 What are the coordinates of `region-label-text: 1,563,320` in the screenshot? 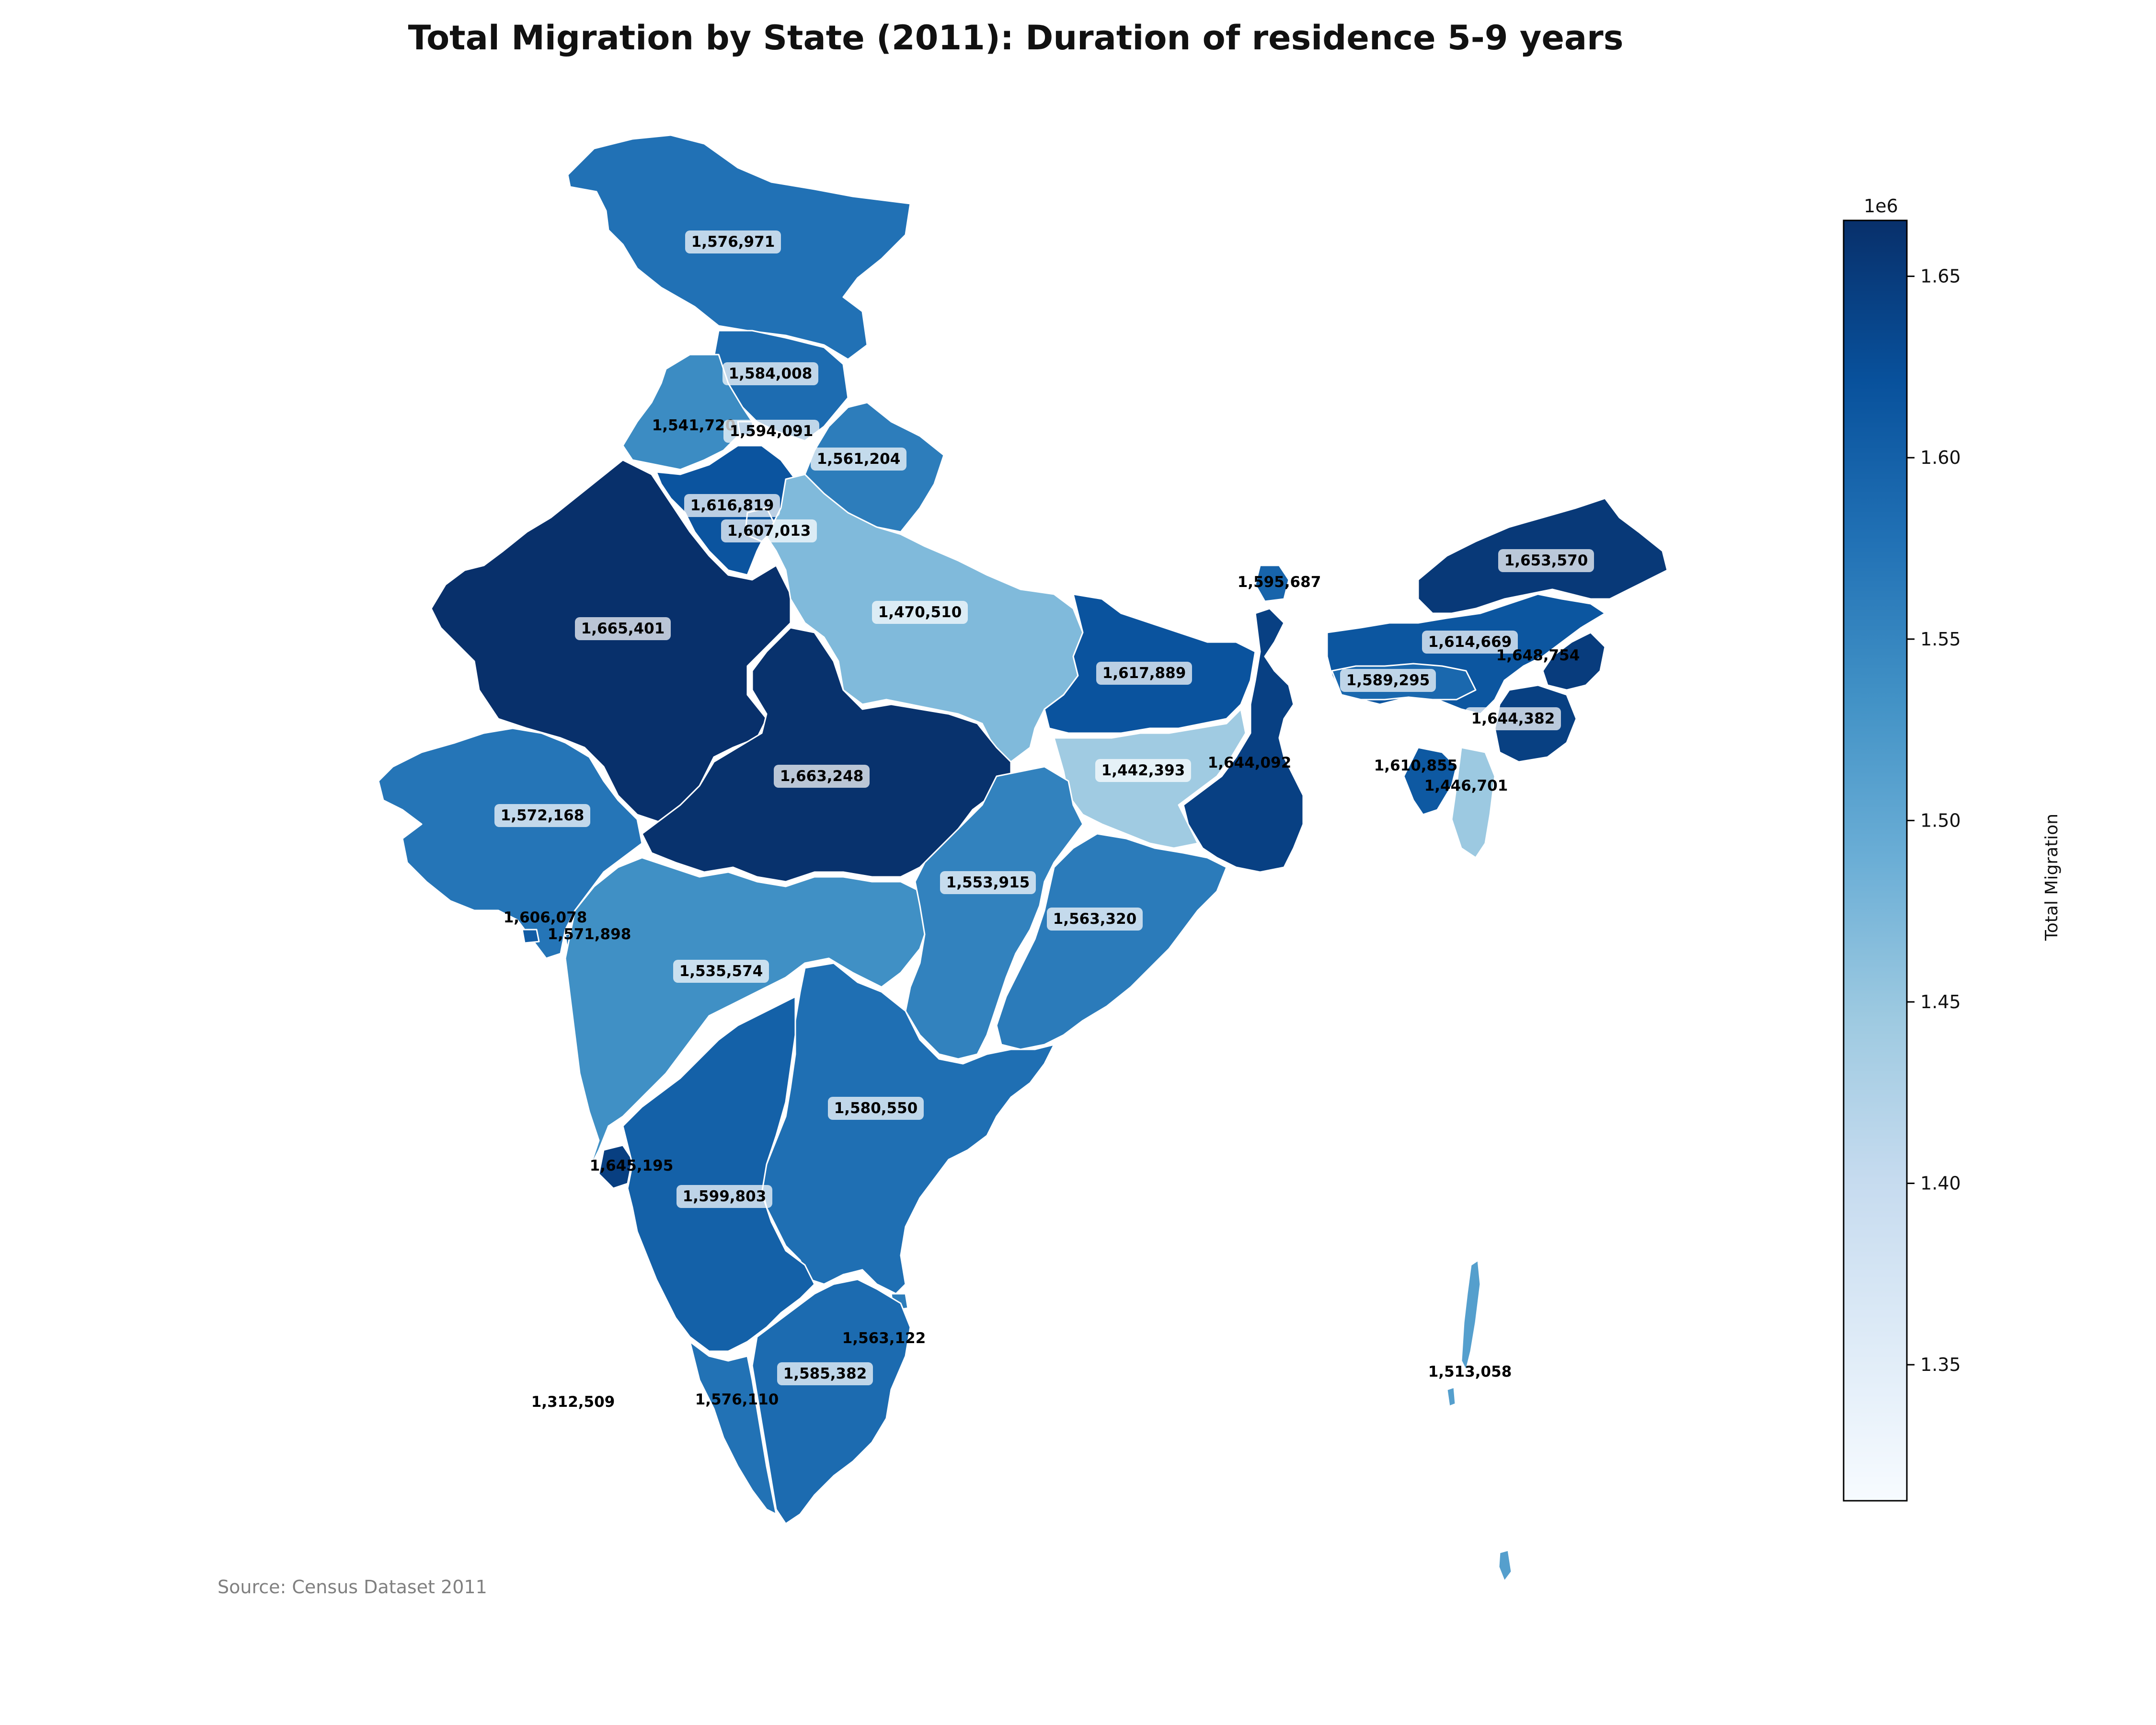 It's located at (1095, 919).